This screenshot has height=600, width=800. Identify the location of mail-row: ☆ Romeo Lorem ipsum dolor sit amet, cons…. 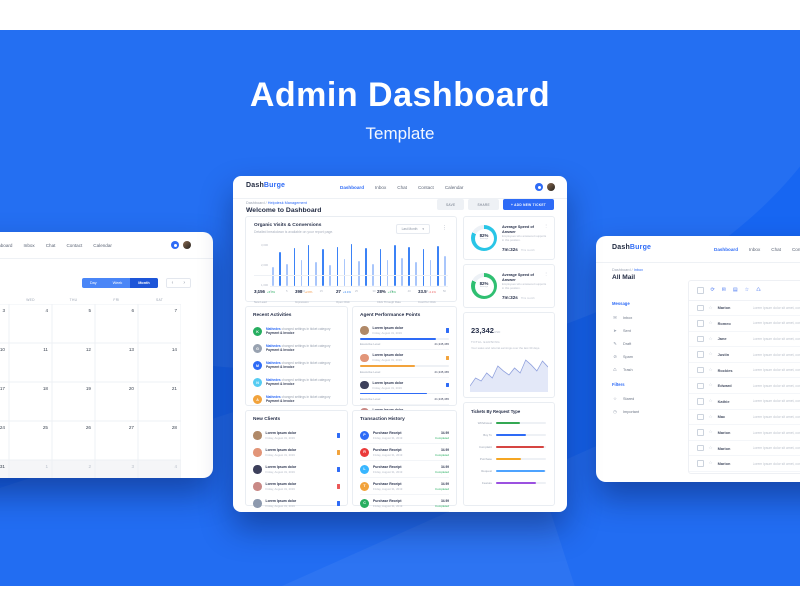
(744, 324).